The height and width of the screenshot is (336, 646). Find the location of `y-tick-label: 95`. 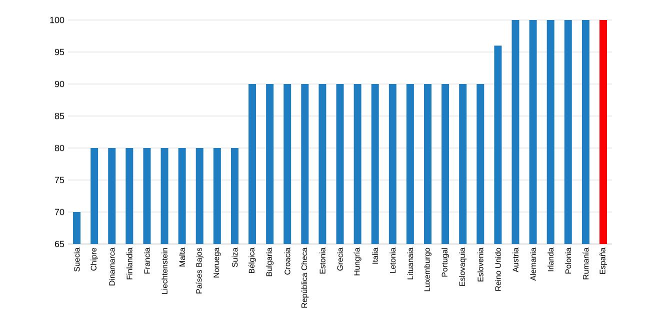

y-tick-label: 95 is located at coordinates (59, 52).